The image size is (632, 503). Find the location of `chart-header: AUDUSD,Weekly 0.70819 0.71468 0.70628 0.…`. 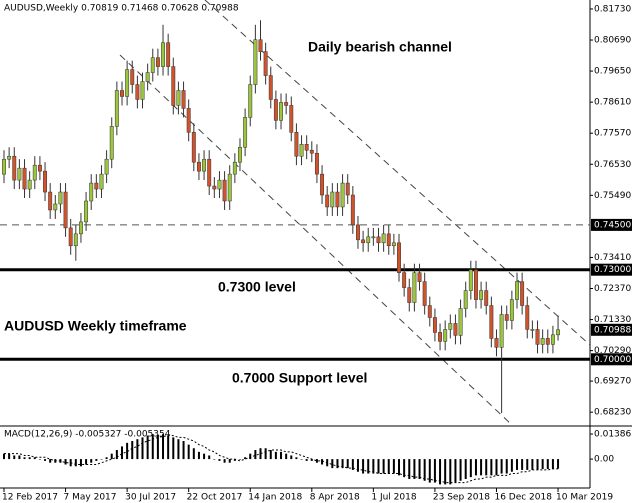

chart-header: AUDUSD,Weekly 0.70819 0.71468 0.70628 0.… is located at coordinates (121, 9).